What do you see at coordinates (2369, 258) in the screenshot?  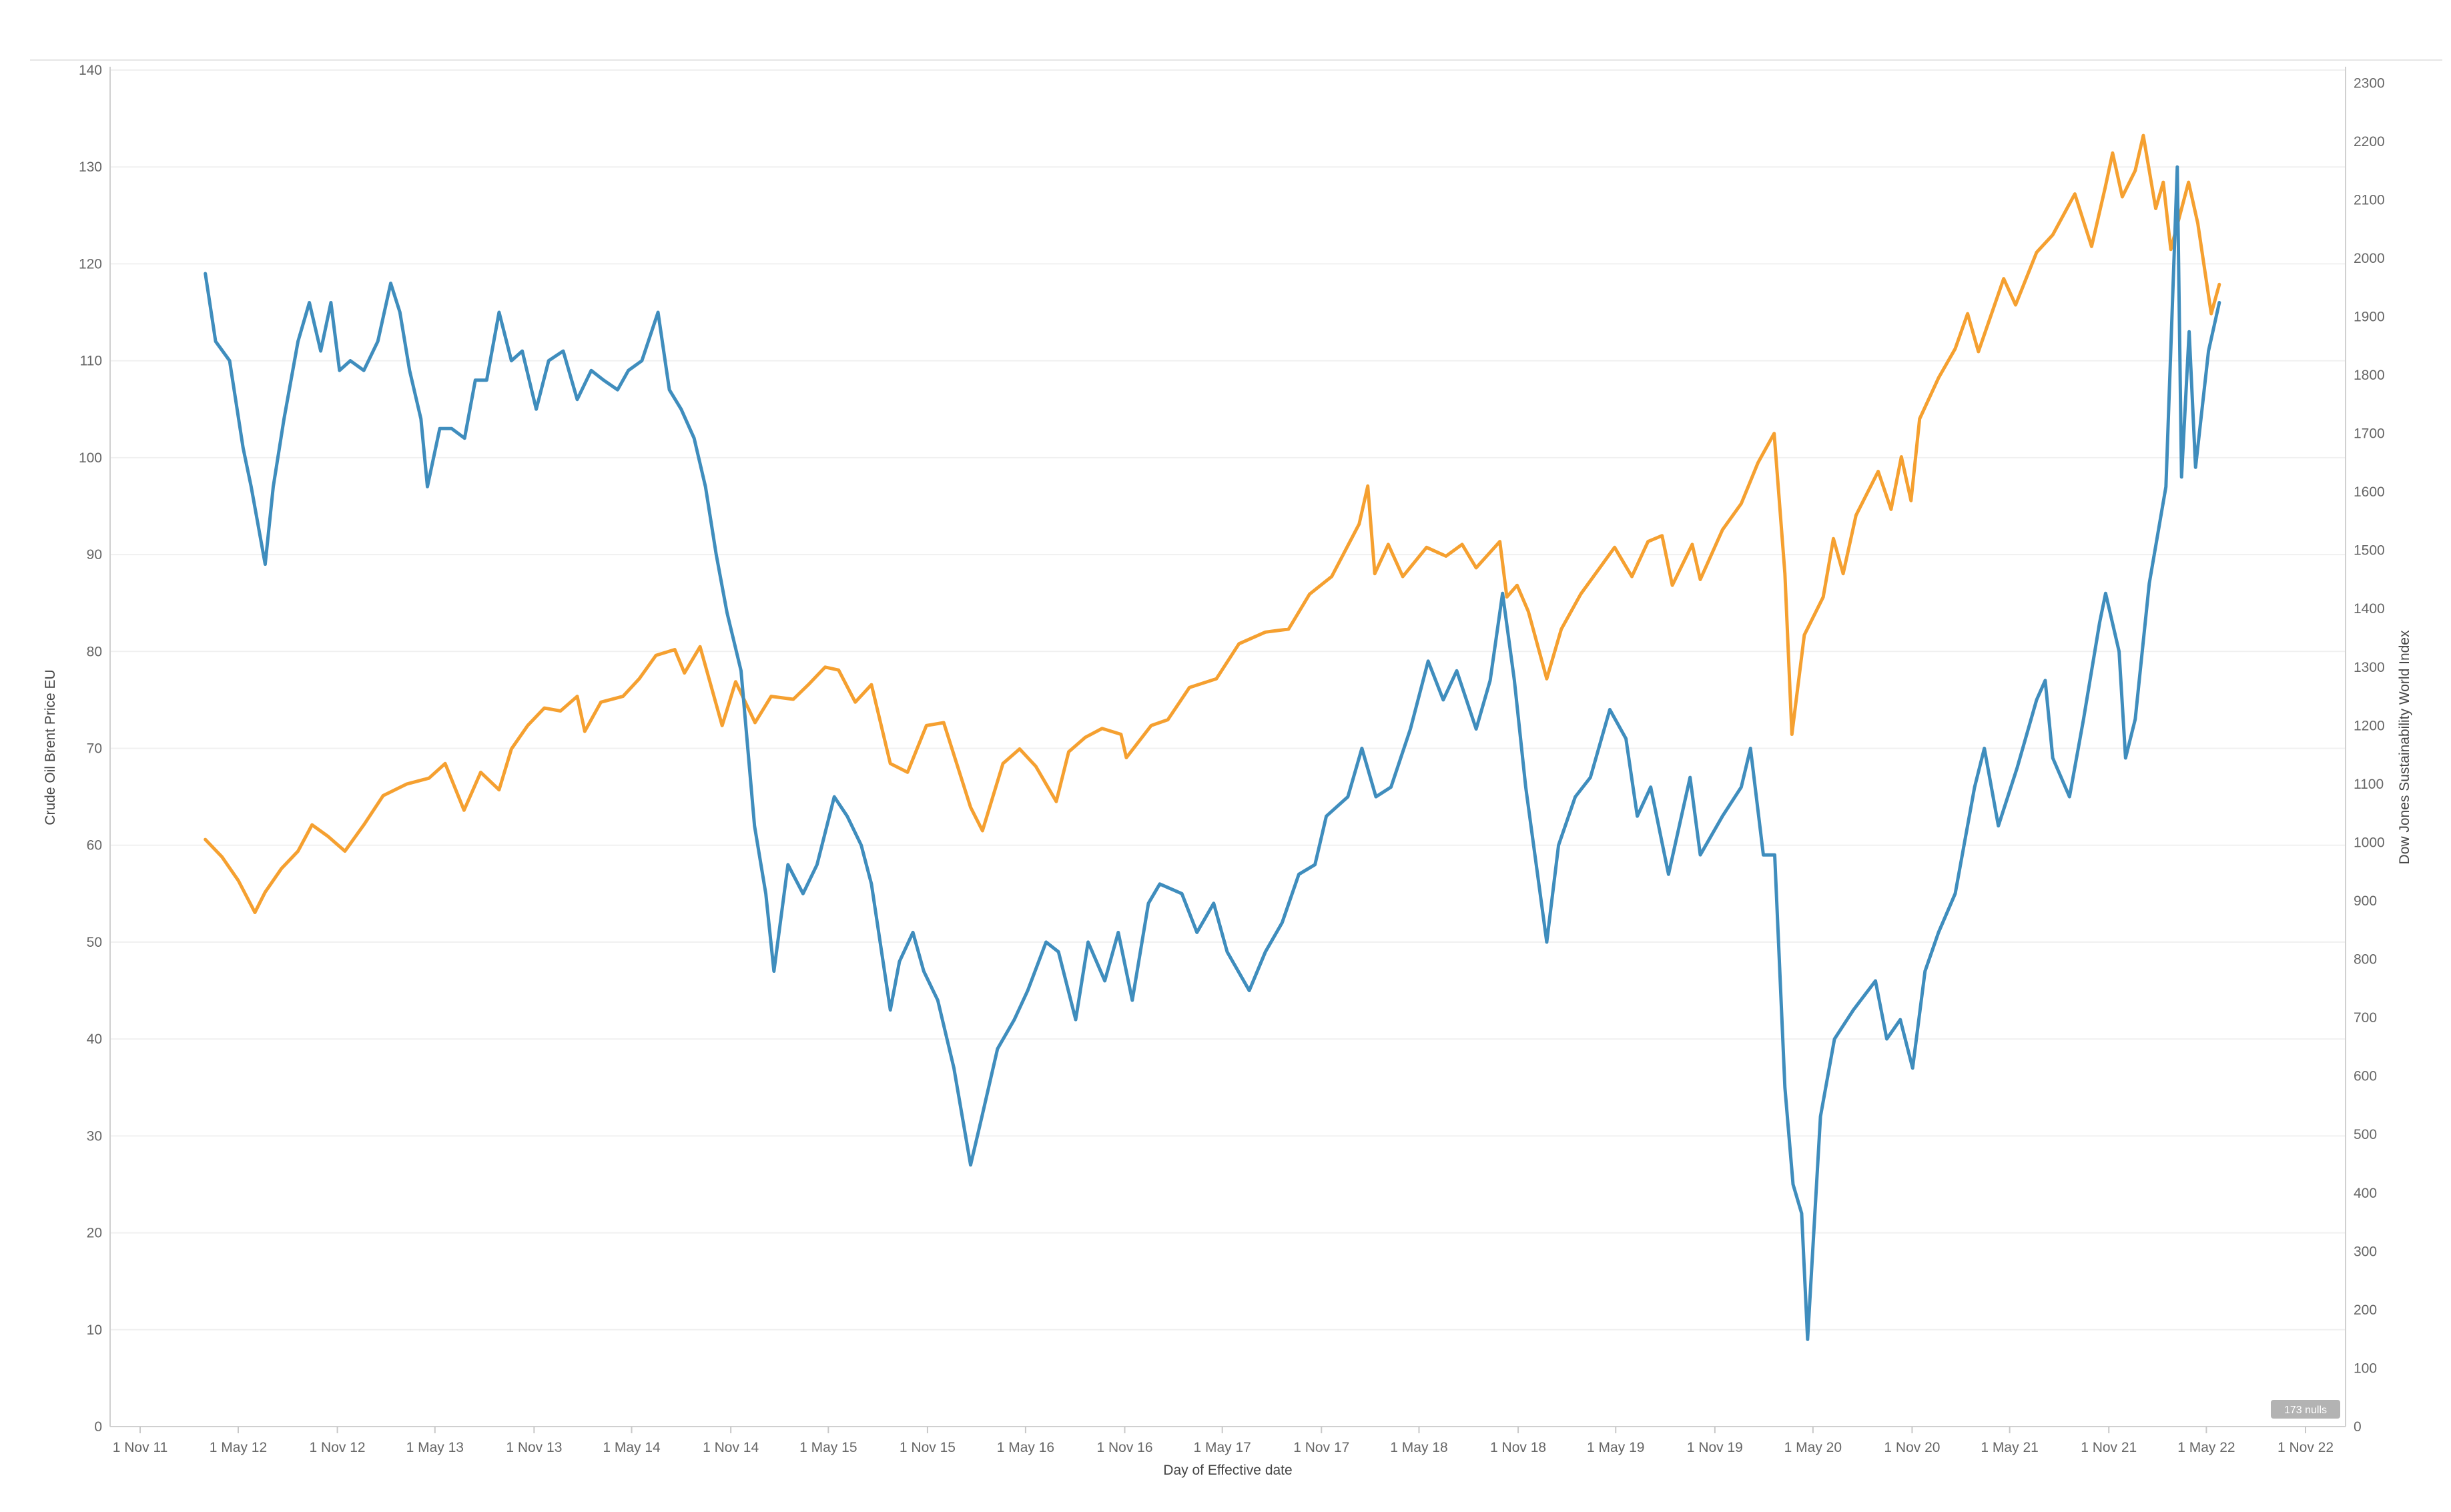 I see `right-y-tick-label: 2000` at bounding box center [2369, 258].